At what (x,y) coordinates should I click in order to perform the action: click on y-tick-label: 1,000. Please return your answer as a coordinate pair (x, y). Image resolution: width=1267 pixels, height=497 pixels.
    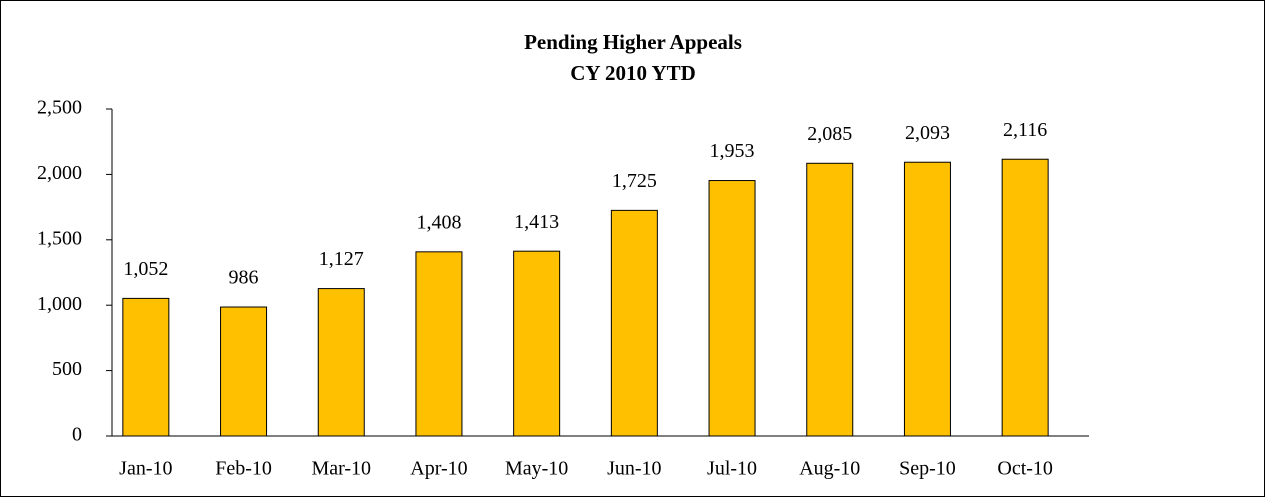
    Looking at the image, I should click on (59, 304).